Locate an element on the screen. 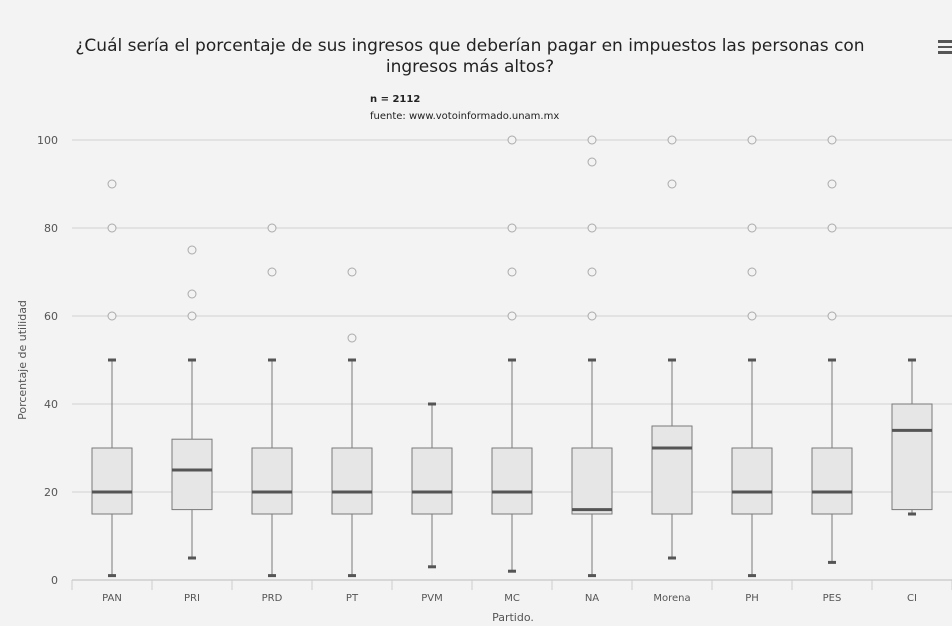 The height and width of the screenshot is (626, 952). box-pan is located at coordinates (112, 378).